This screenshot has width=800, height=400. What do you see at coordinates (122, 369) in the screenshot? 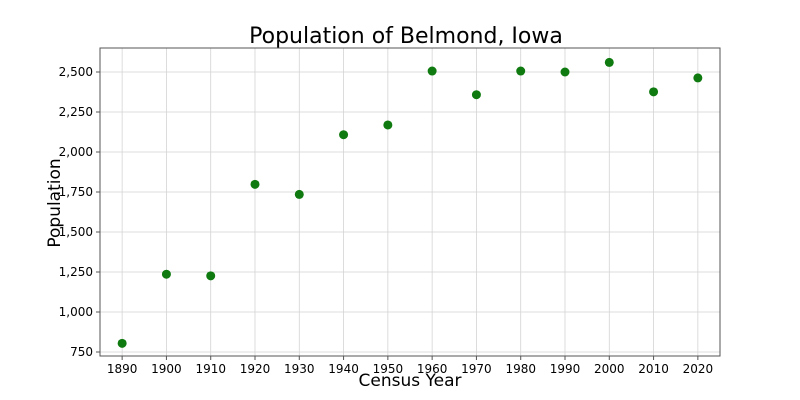
I see `x-tick-label: 1890` at bounding box center [122, 369].